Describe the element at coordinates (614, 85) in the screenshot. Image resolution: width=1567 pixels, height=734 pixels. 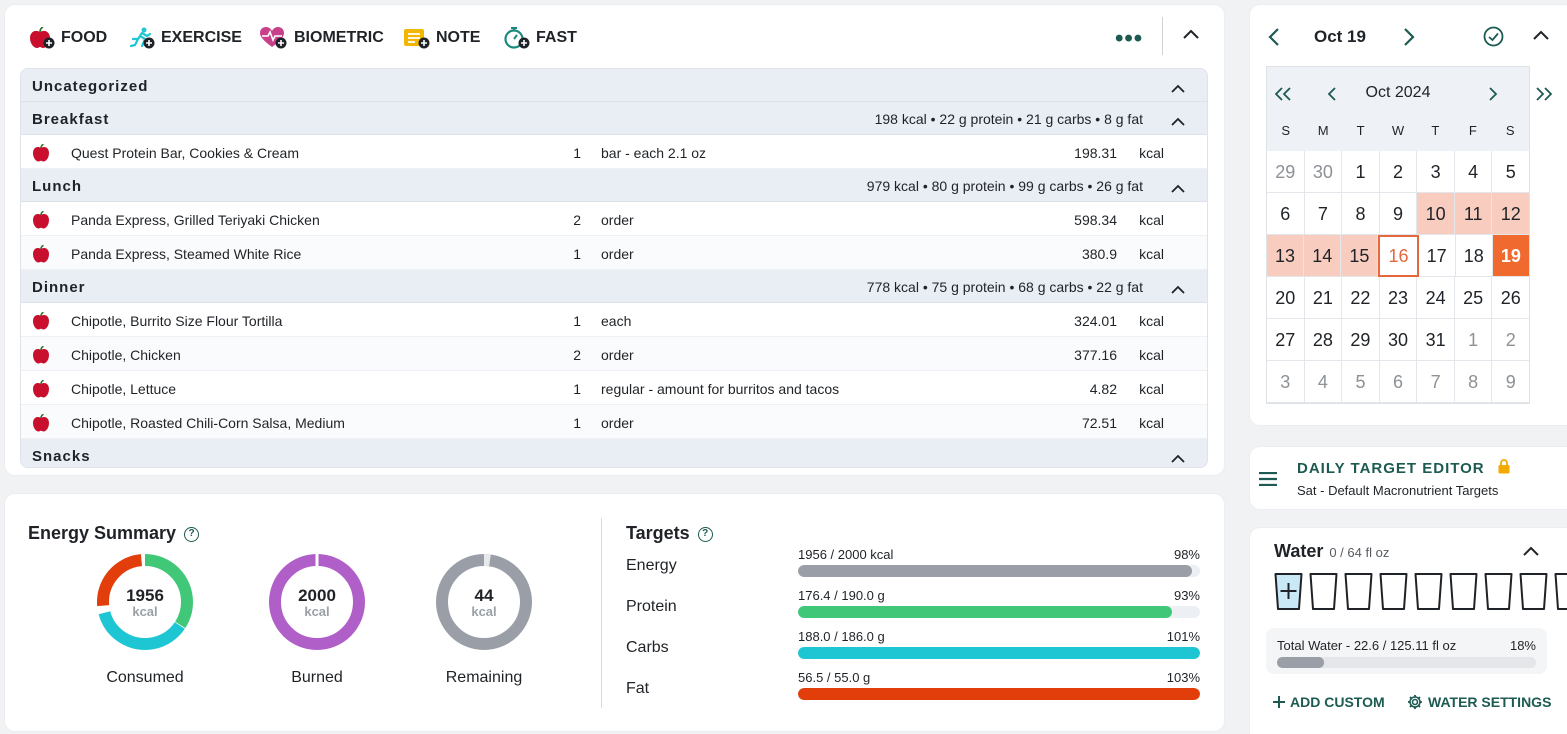
I see `meal-group-header: Uncategorized` at that location.